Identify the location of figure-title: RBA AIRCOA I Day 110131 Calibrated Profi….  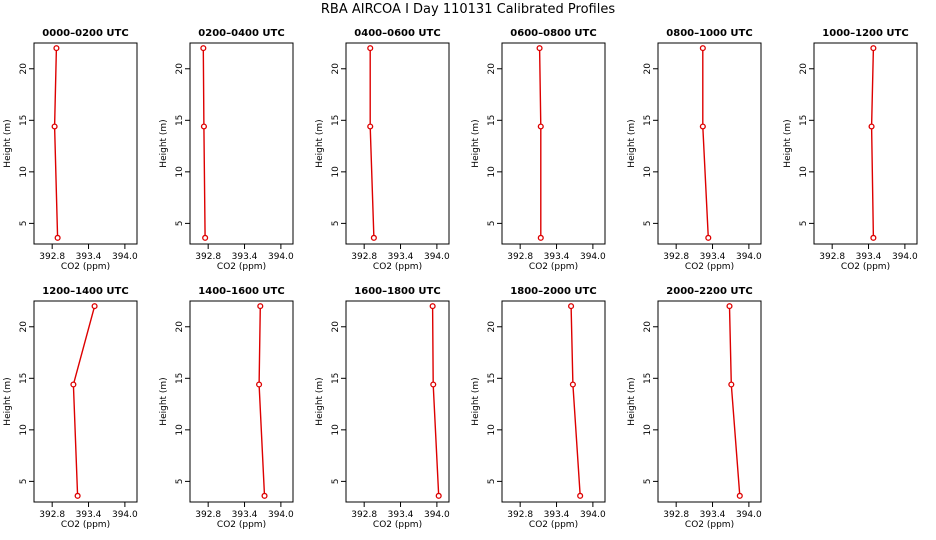
(468, 9).